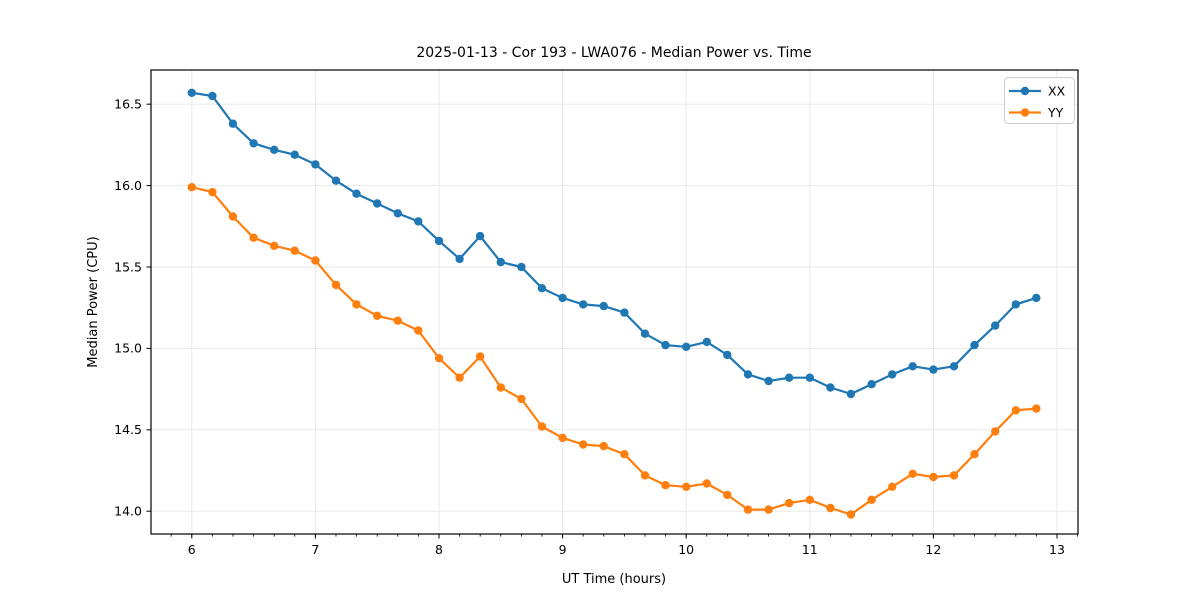 This screenshot has height=600, width=1200. What do you see at coordinates (933, 549) in the screenshot?
I see `x-tick-label: 12` at bounding box center [933, 549].